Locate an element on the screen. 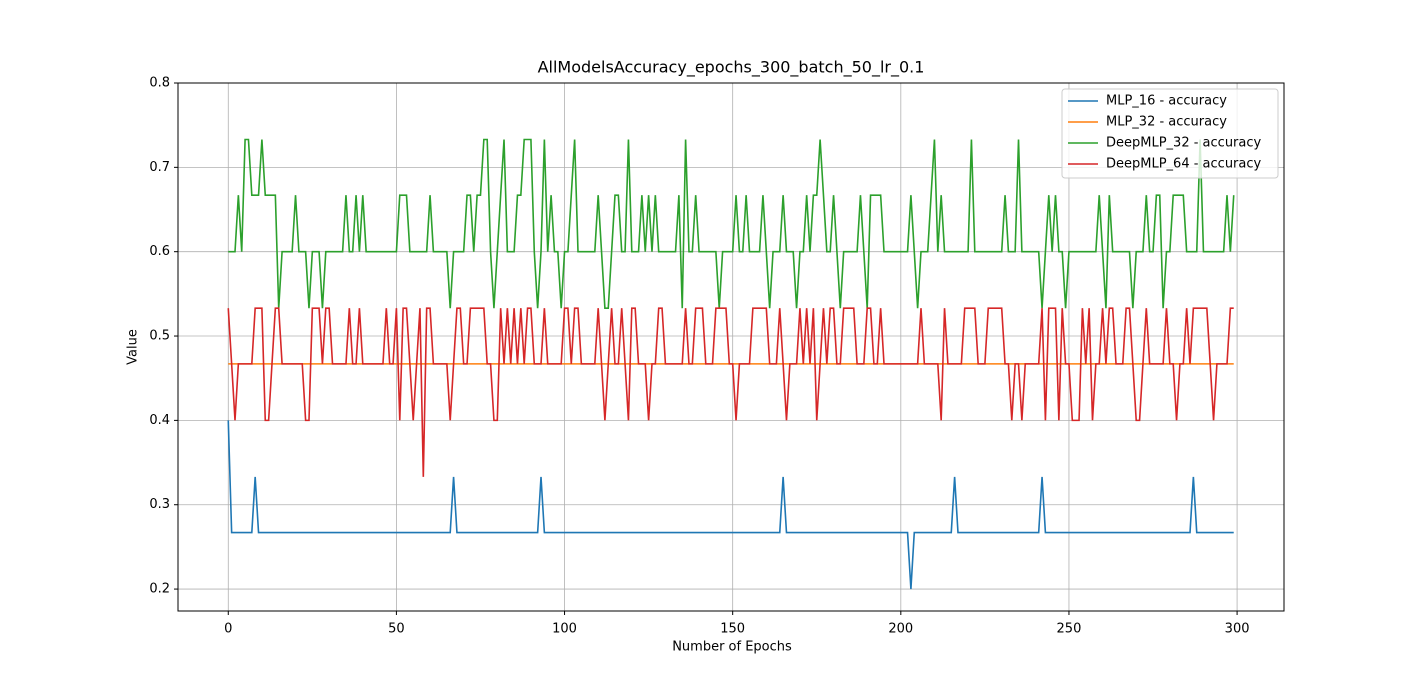  legend-label: MLP_32 - accuracy is located at coordinates (1166, 122).